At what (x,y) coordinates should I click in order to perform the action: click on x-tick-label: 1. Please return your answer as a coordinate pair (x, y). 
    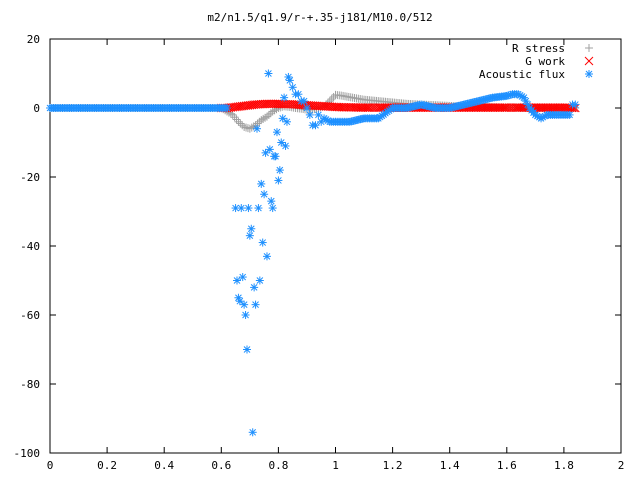
    Looking at the image, I should click on (335, 465).